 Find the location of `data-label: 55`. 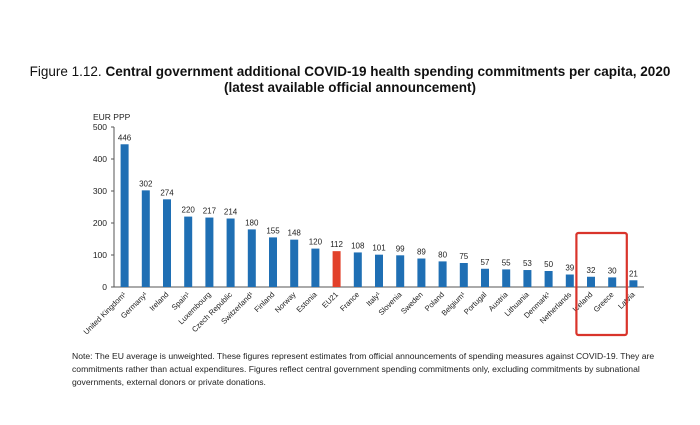

data-label: 55 is located at coordinates (506, 262).